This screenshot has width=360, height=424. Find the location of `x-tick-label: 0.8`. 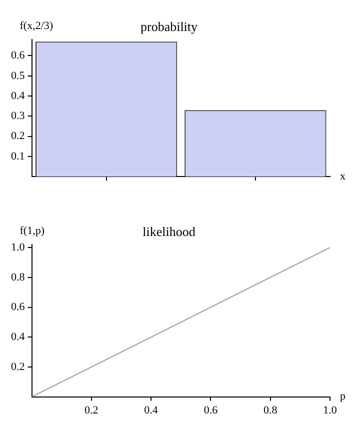

x-tick-label: 0.8 is located at coordinates (270, 410).